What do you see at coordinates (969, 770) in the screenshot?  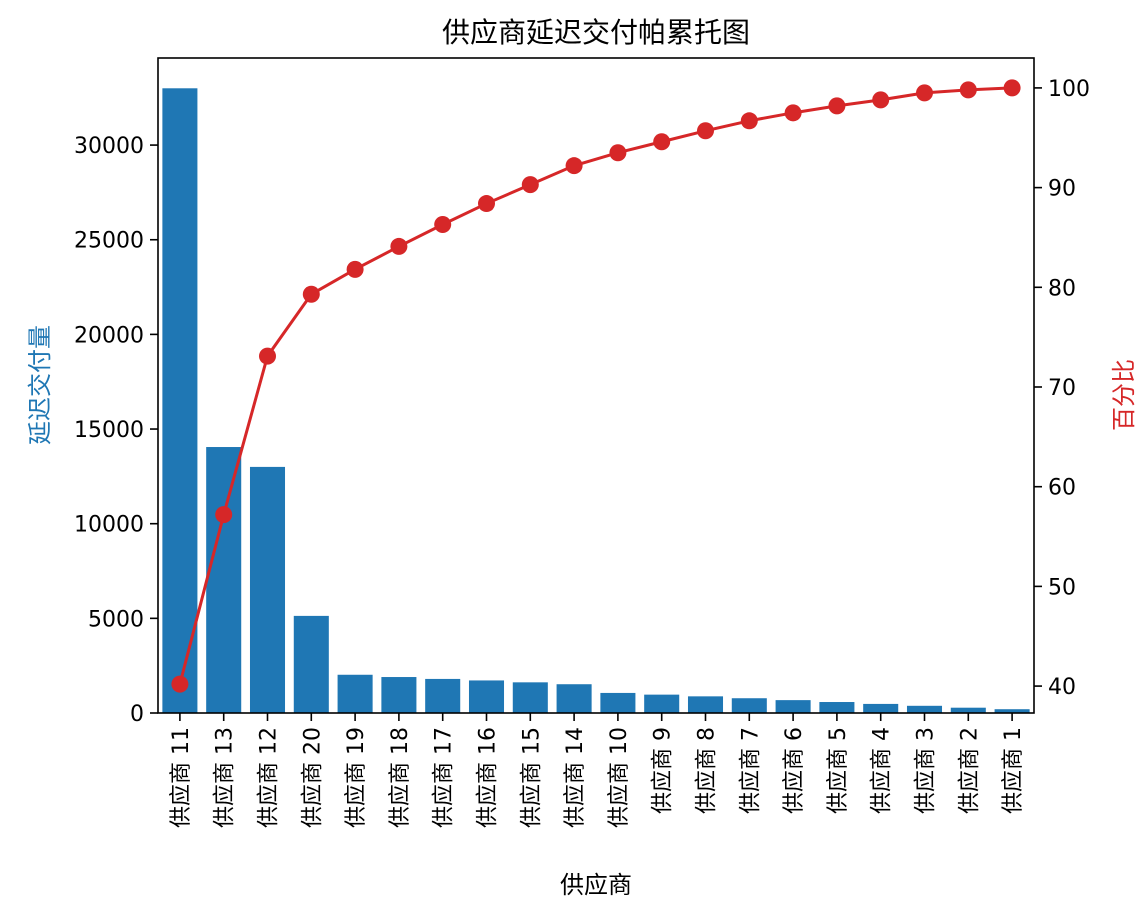 I see `x-tick-label: 供应商 2` at bounding box center [969, 770].